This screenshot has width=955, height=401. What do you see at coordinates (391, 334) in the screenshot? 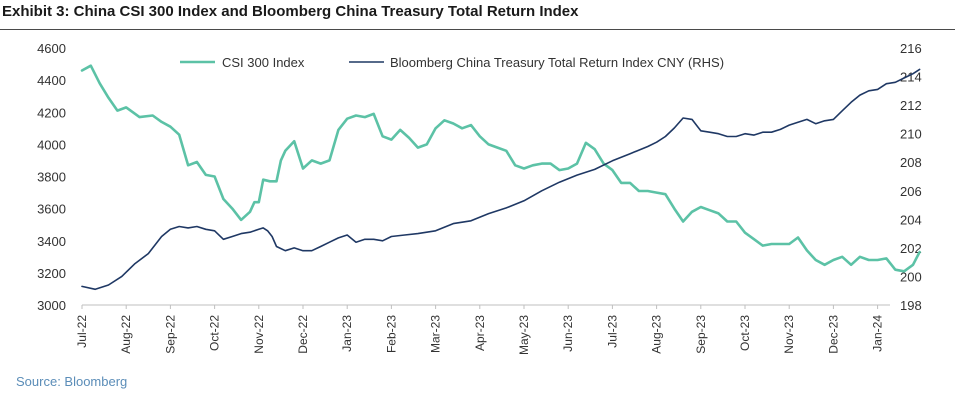
I see `x-tick-label: Feb-23` at bounding box center [391, 334].